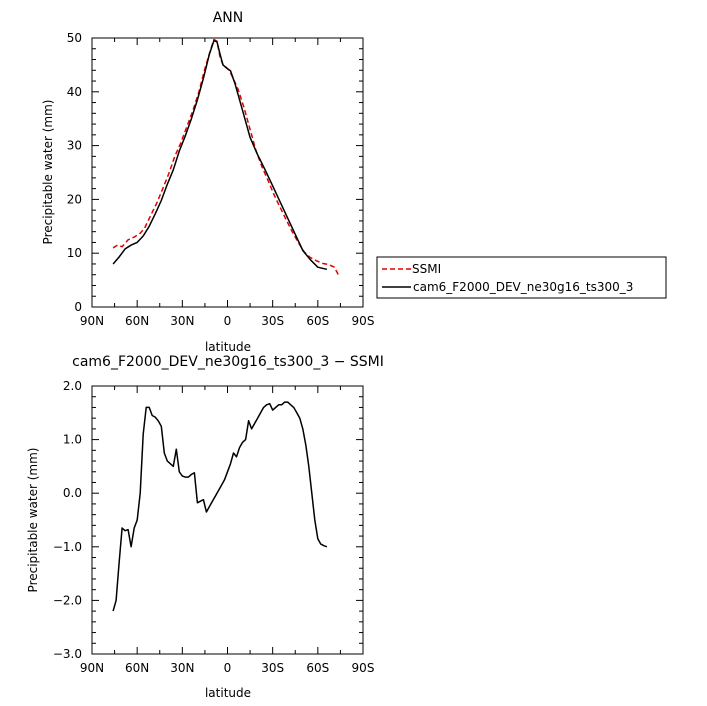 The width and height of the screenshot is (707, 706). What do you see at coordinates (523, 287) in the screenshot?
I see `legend-label-model: cam6_F2000_DEV_ne30g16_ts300_3` at bounding box center [523, 287].